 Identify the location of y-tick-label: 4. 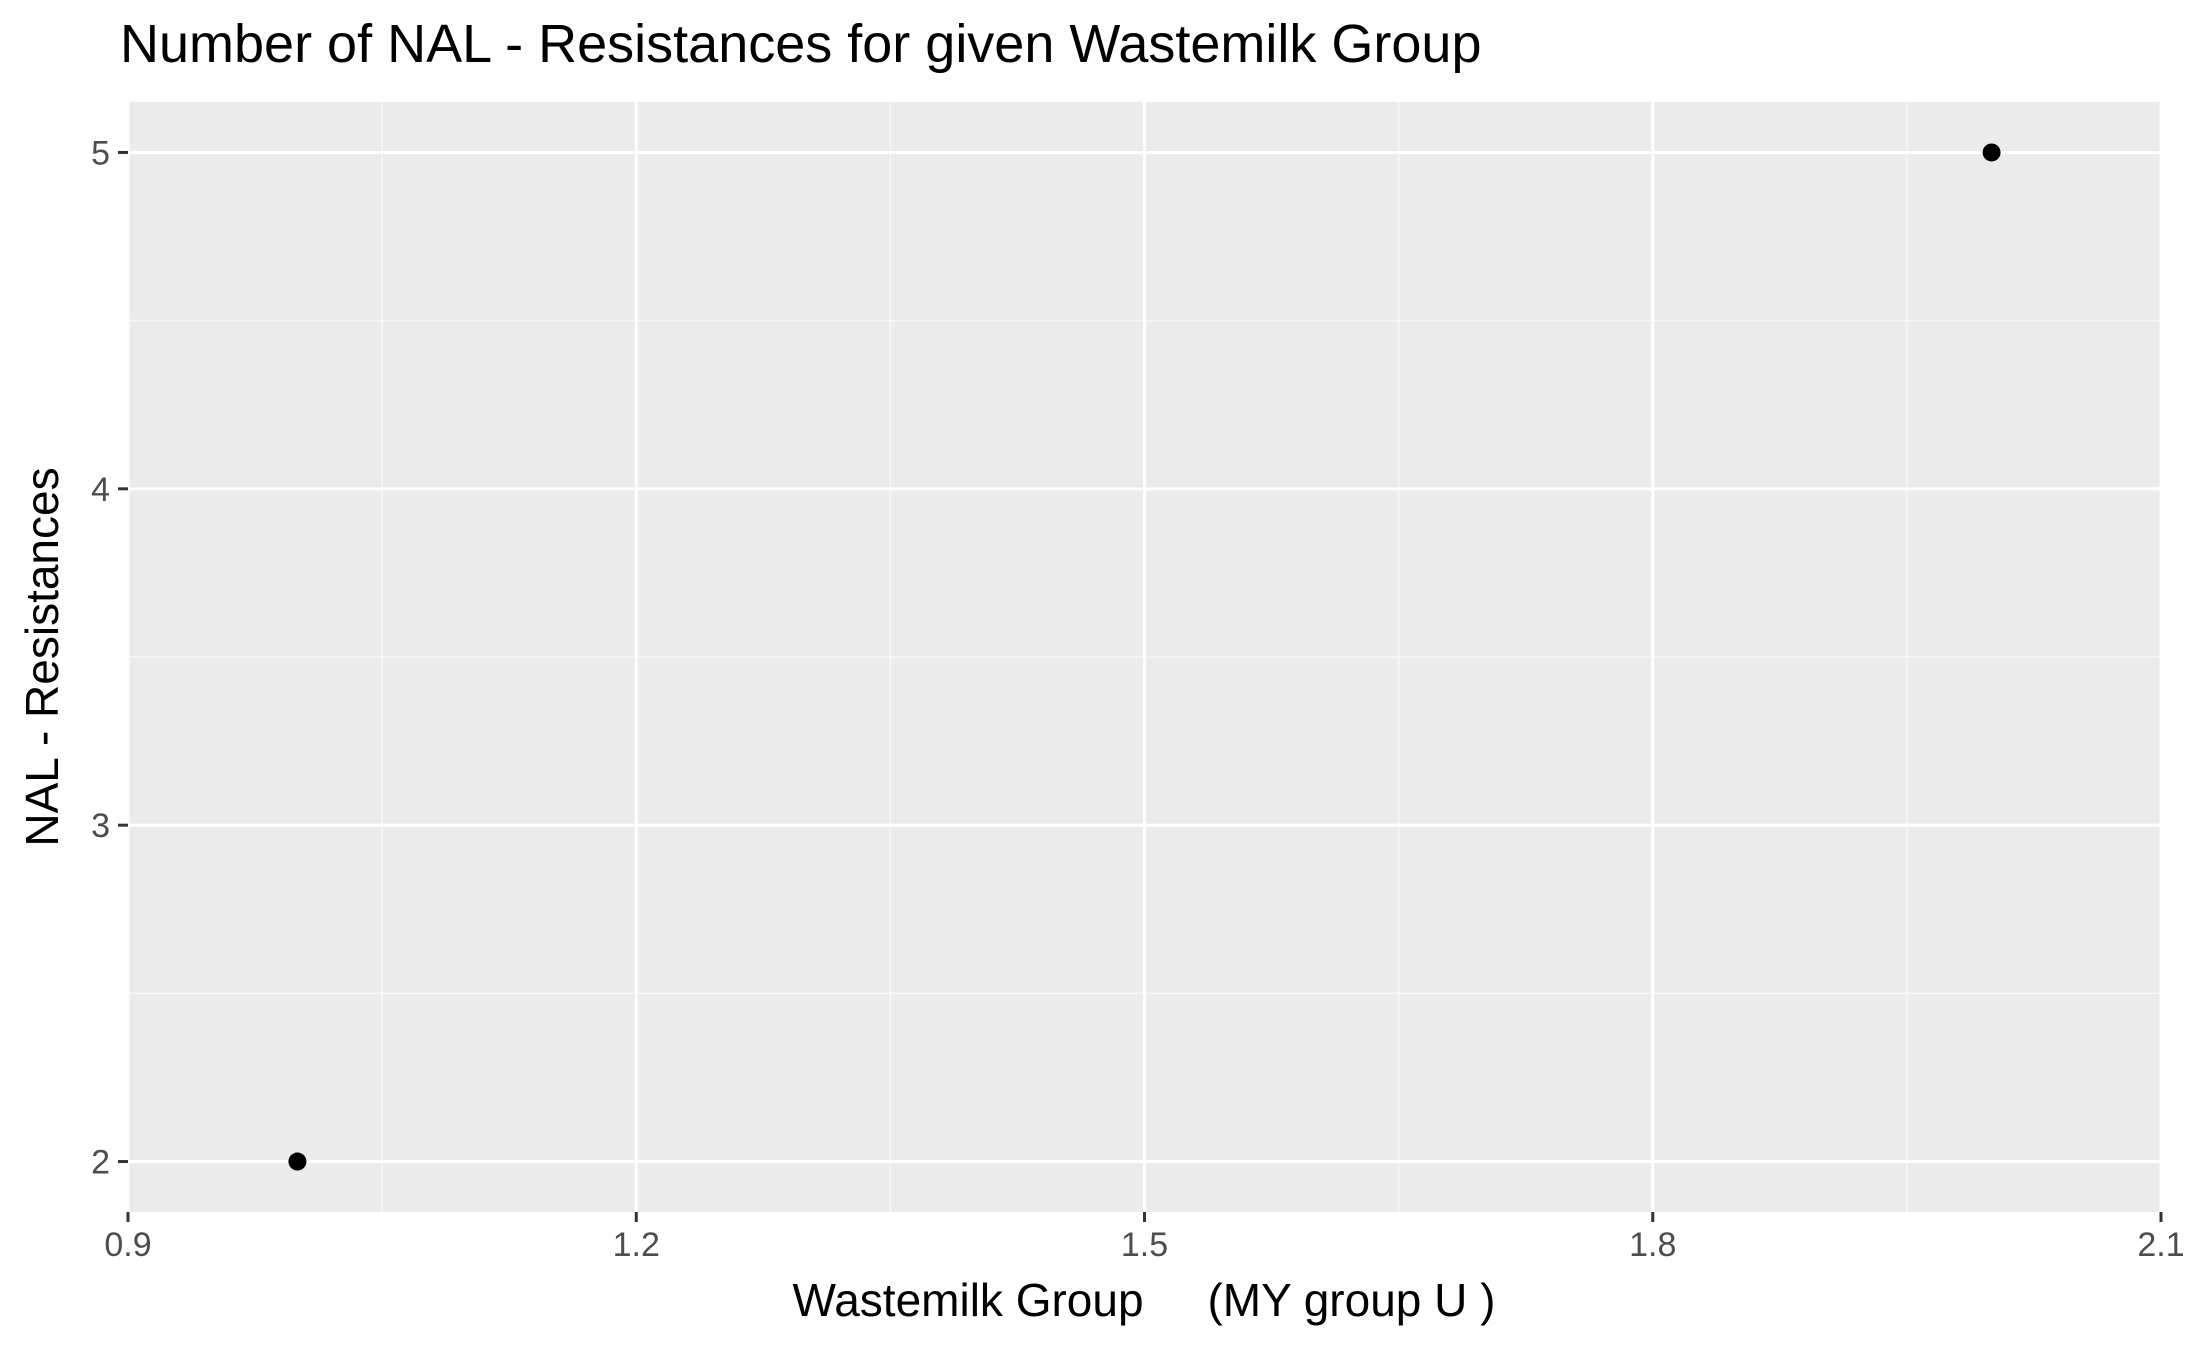
(100, 490).